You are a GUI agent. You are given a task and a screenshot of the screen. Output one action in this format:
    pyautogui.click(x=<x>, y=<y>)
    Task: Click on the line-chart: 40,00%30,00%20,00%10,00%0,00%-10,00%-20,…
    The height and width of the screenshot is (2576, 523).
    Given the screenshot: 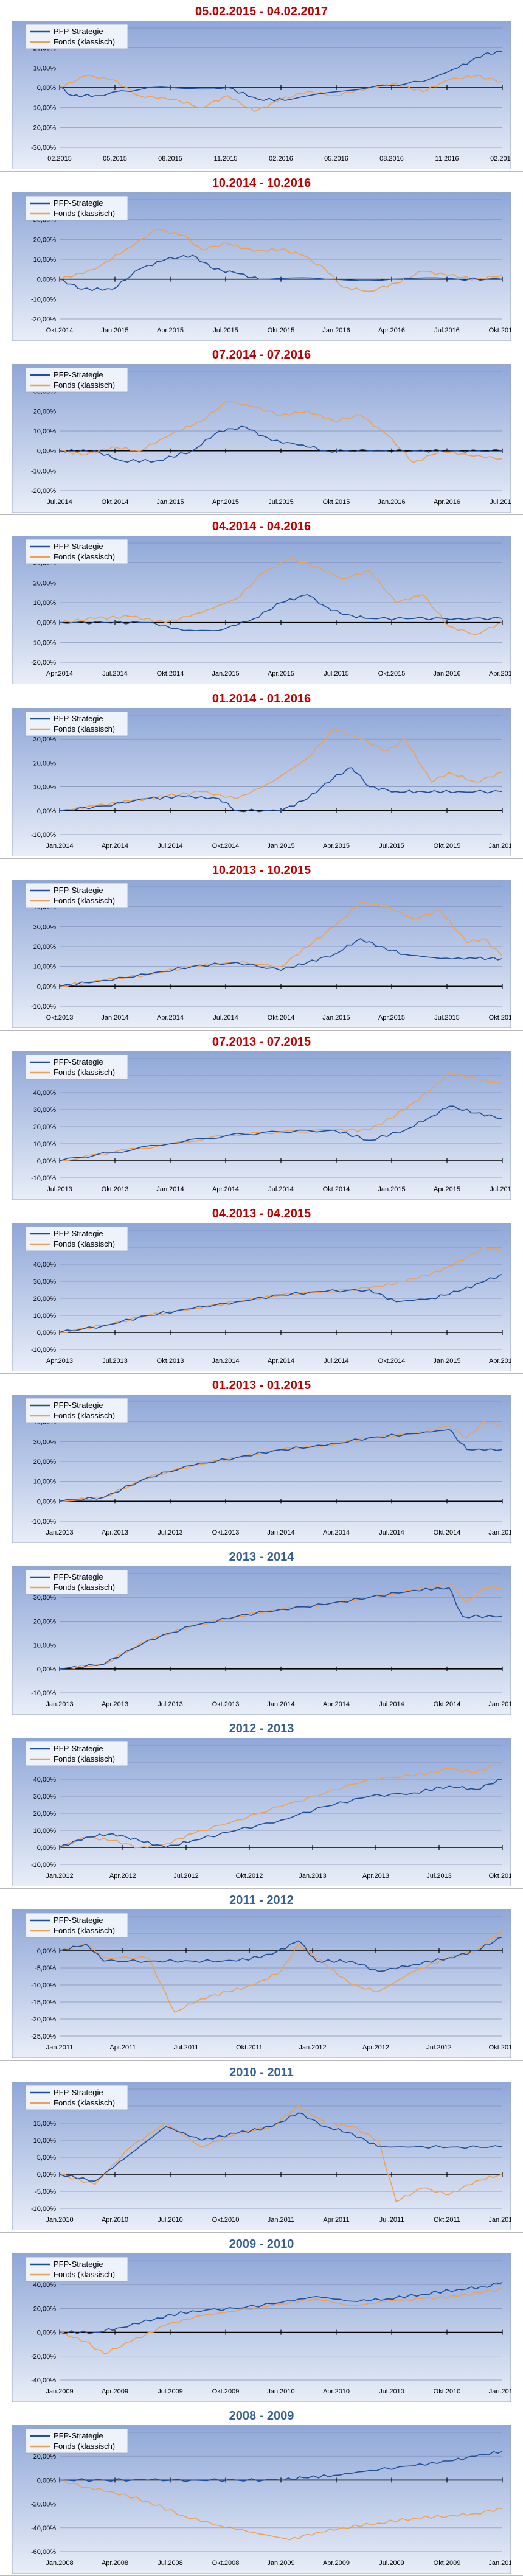 What is the action you would take?
    pyautogui.click(x=261, y=266)
    